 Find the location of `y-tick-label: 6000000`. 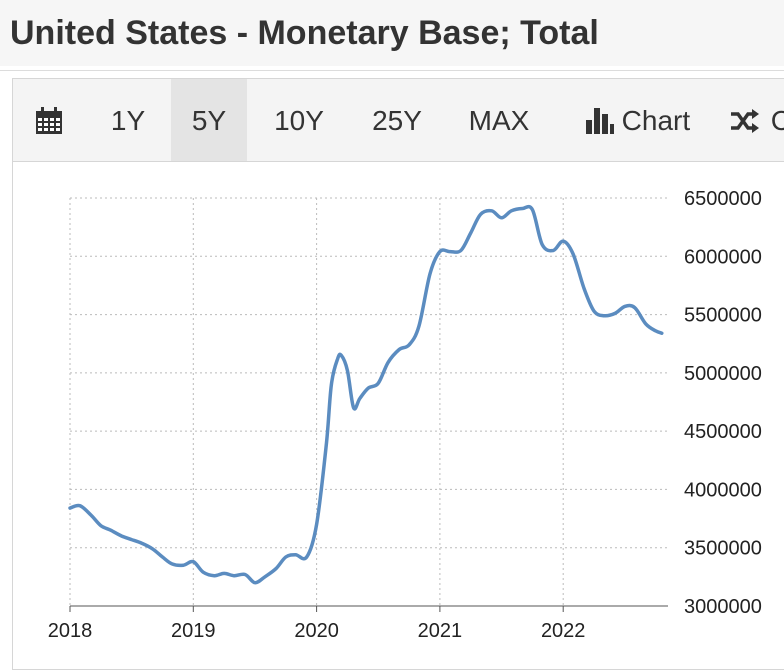

y-tick-label: 6000000 is located at coordinates (723, 257).